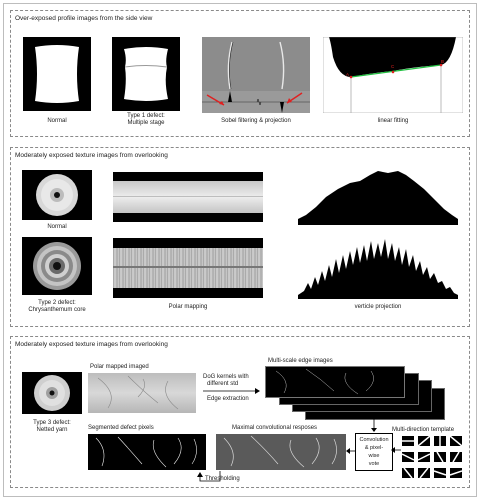 Image resolution: width=480 pixels, height=499 pixels. What do you see at coordinates (432, 457) in the screenshot?
I see `direction-template-grid` at bounding box center [432, 457].